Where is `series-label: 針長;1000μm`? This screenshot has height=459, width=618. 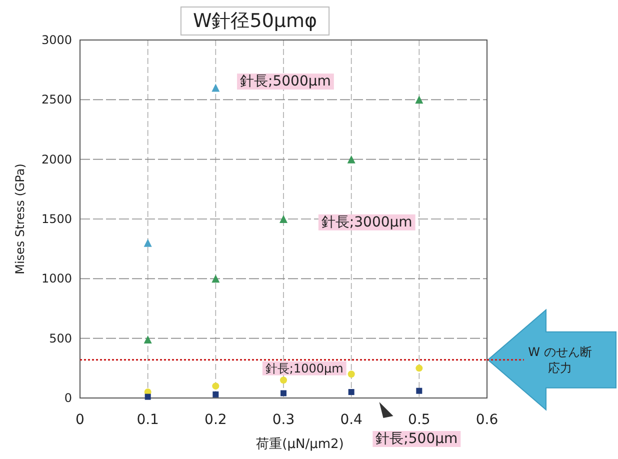 series-label: 針長;1000μm is located at coordinates (304, 368).